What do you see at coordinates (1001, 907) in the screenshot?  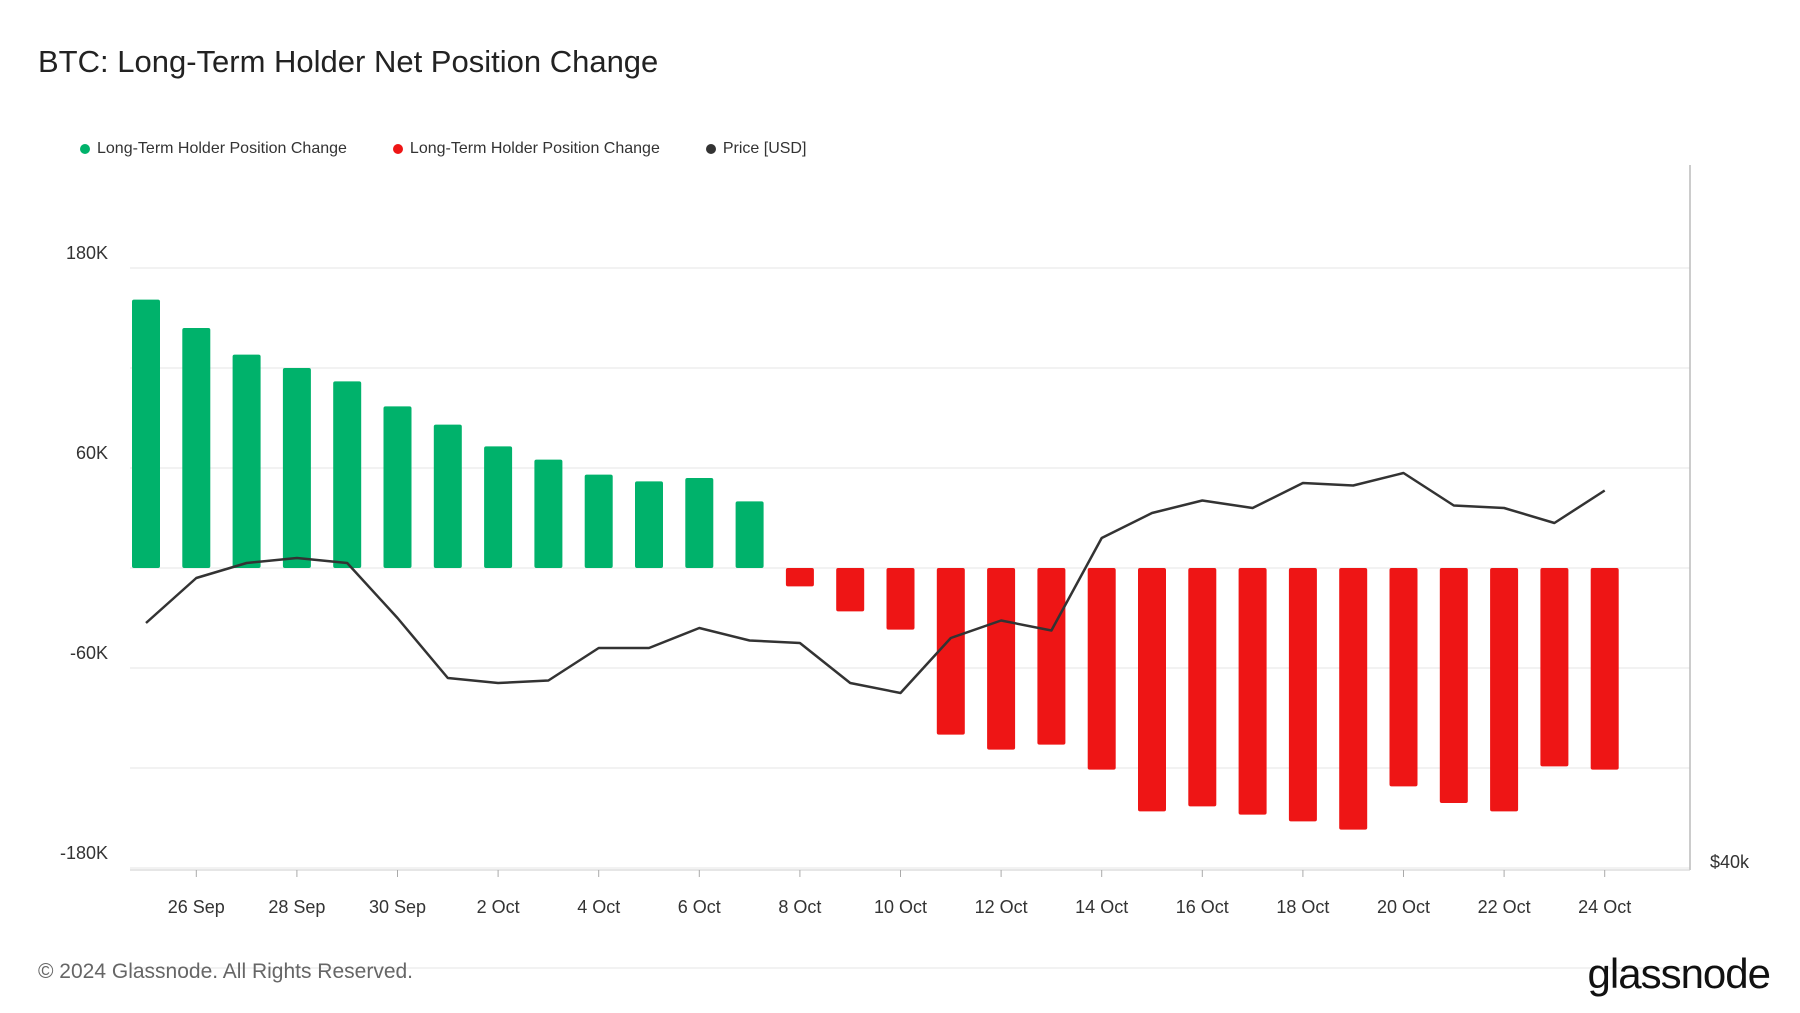 I see `x-tick-label: 12 Oct` at bounding box center [1001, 907].